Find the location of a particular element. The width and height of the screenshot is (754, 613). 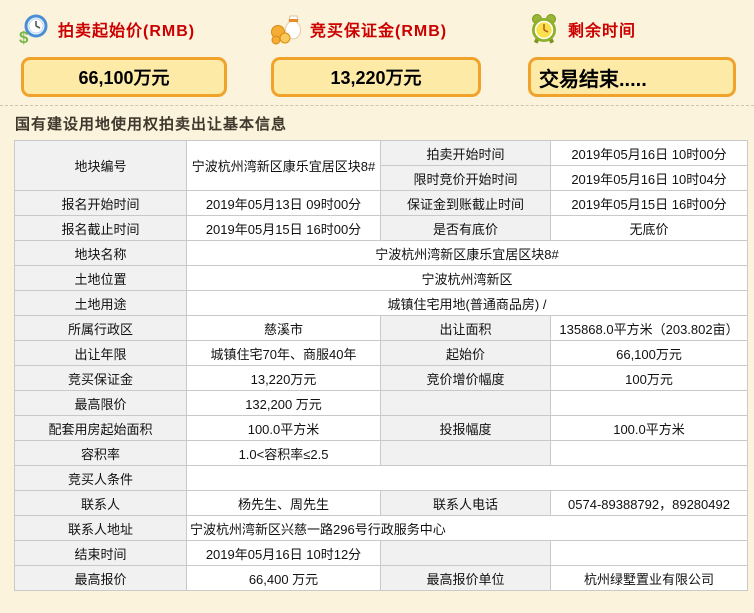

table-label-cell: 配套用房起始面积 is located at coordinates (100, 428).